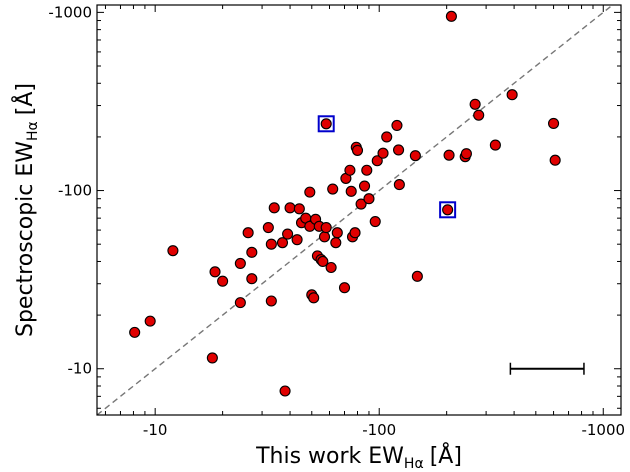 Image resolution: width=630 pixels, height=472 pixels. I want to click on y-tick-label: -100, so click(75, 191).